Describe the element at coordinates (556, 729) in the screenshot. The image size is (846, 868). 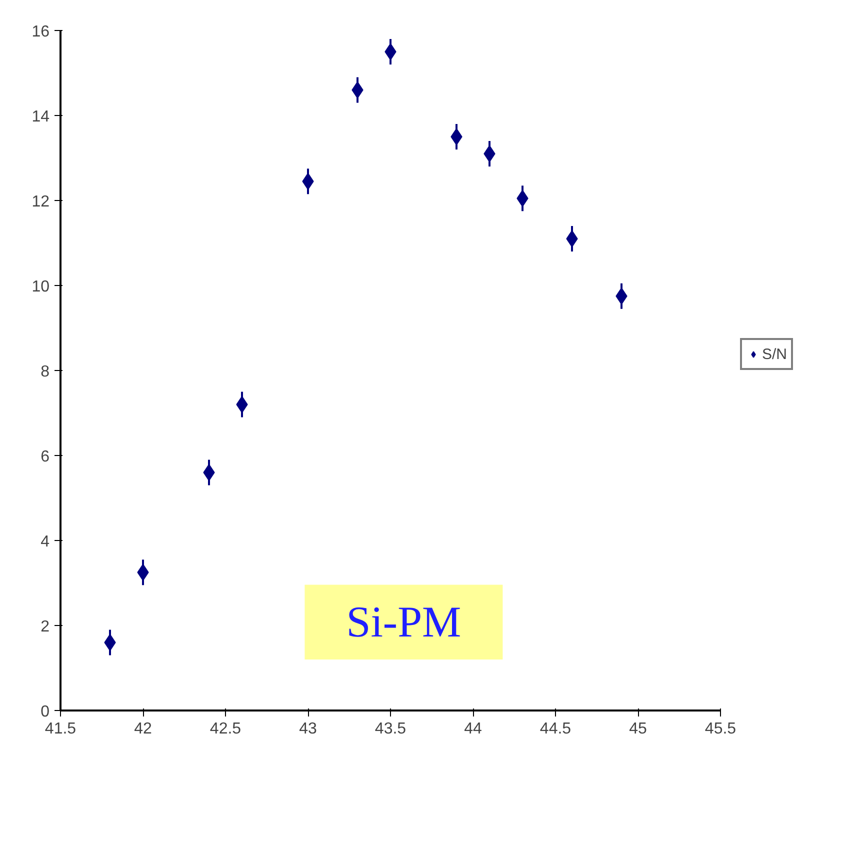
I see `x-tick-label: 44.5` at that location.